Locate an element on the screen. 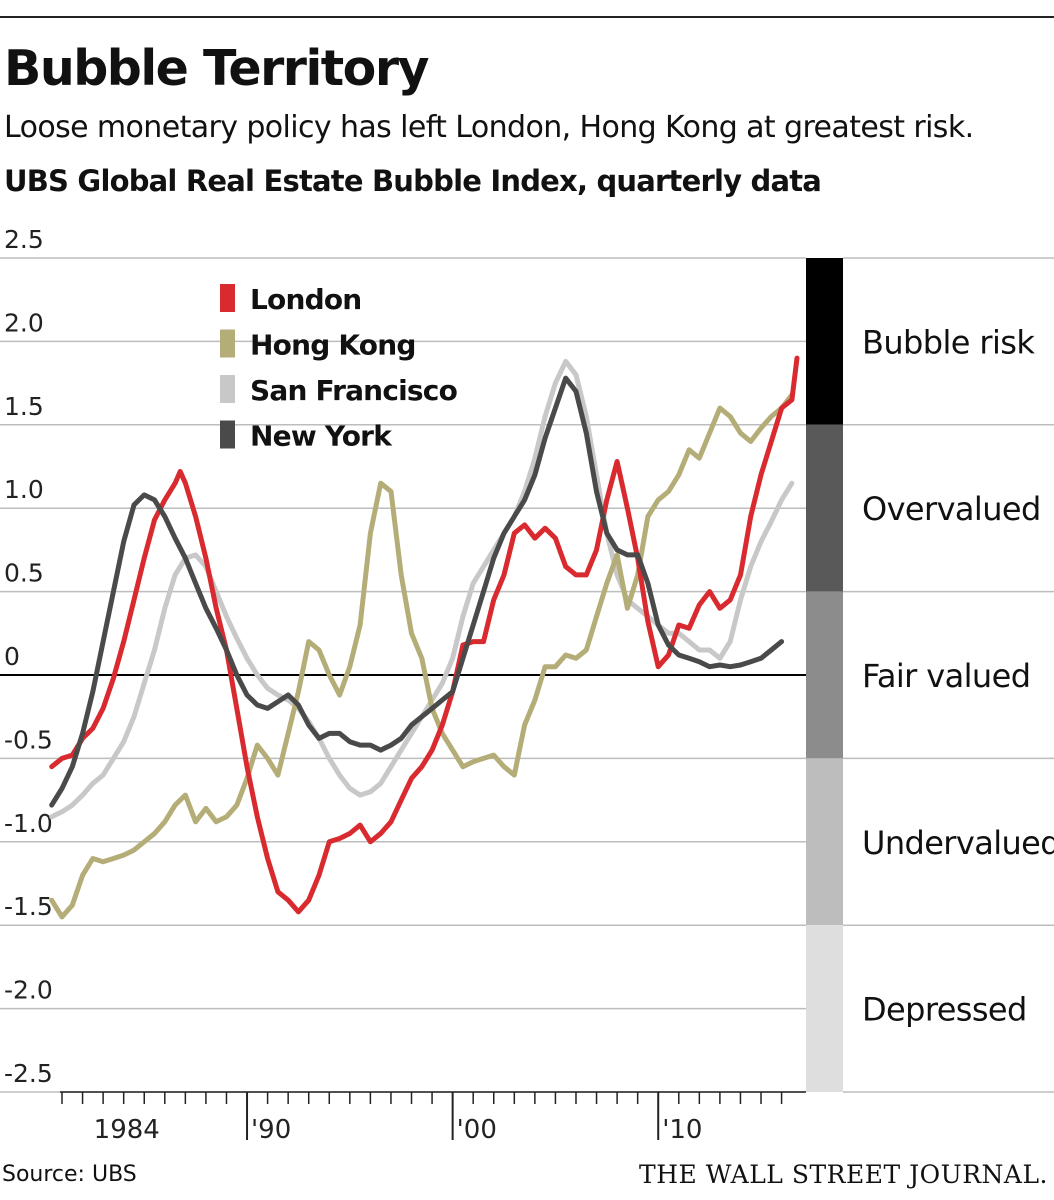 The width and height of the screenshot is (1054, 1200). y-tick-label: 1.5 is located at coordinates (24, 406).